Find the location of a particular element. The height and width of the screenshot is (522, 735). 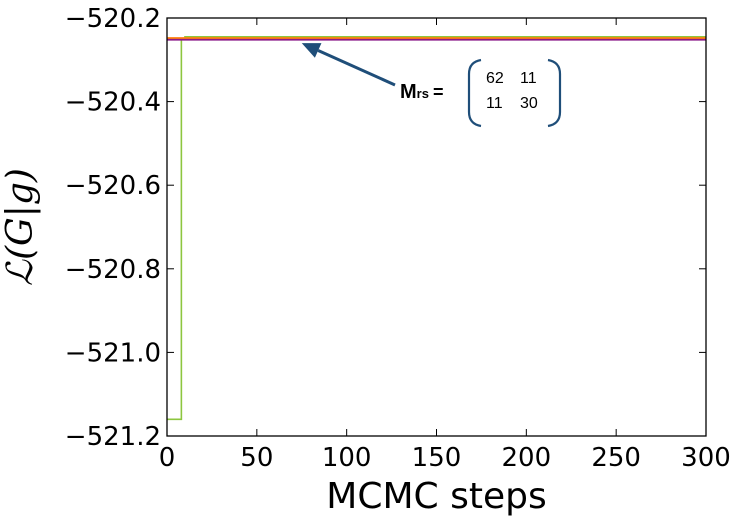

y-tick-label-4: −521.0 is located at coordinates (113, 353).